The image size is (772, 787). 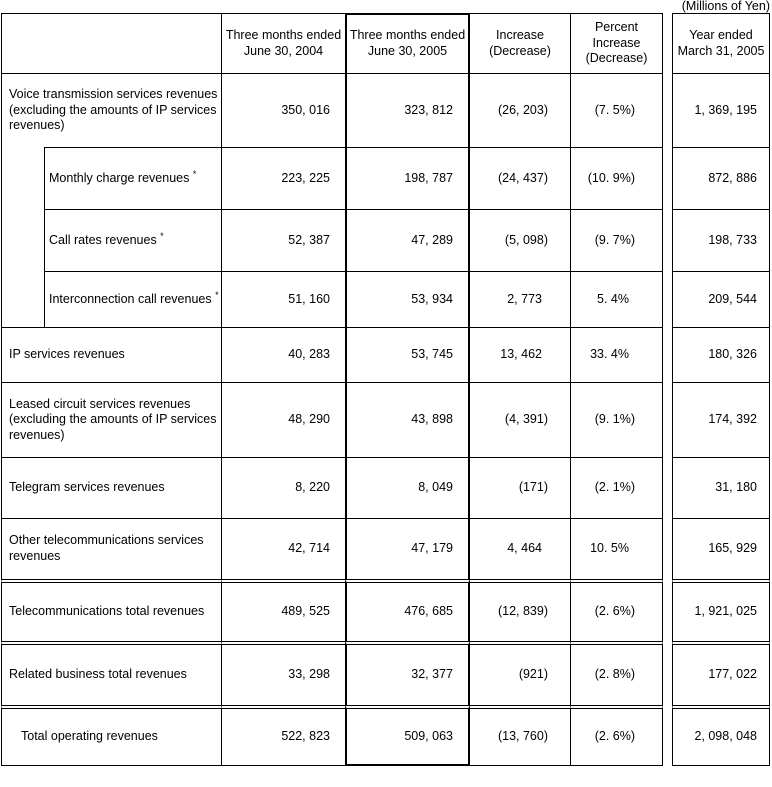 I want to click on col-header-row-label, so click(x=111, y=43).